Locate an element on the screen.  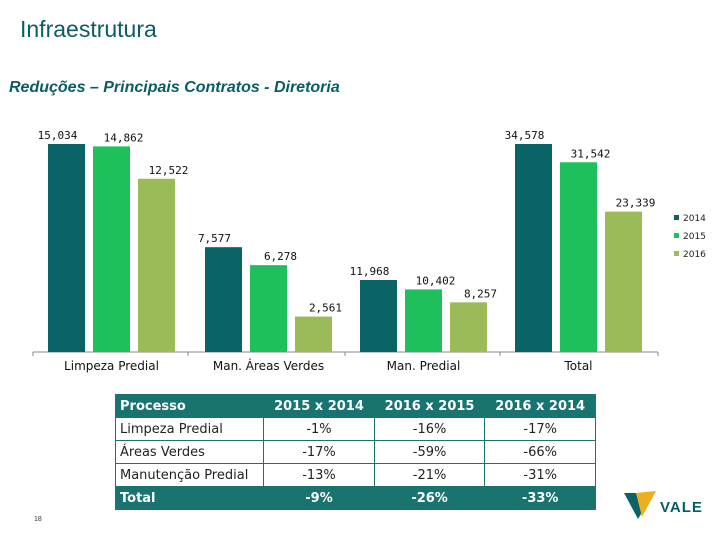
table-row: Limpeza Predial -1% -16% -17% is located at coordinates (355, 429).